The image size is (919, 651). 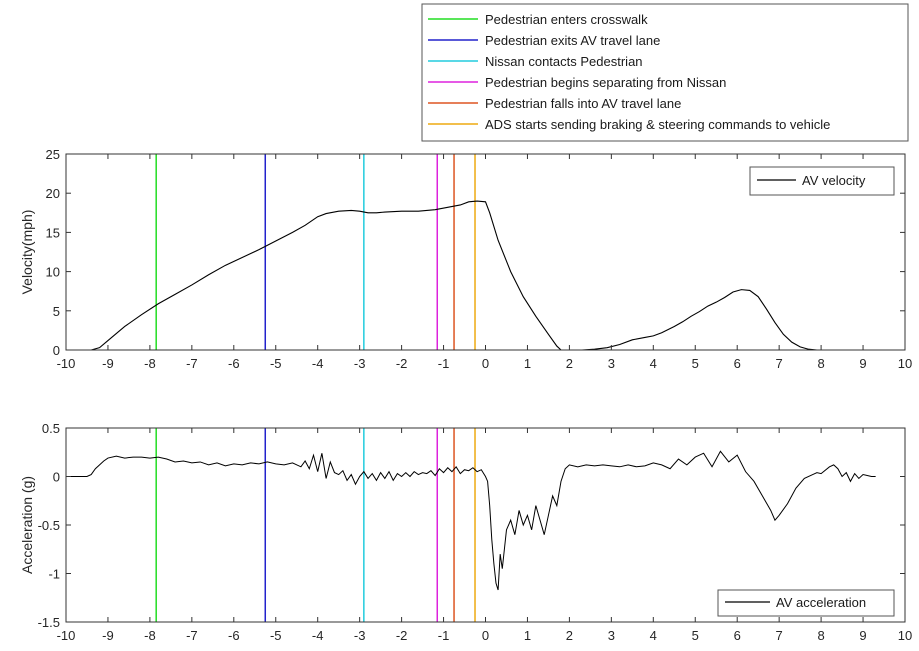 What do you see at coordinates (572, 40) in the screenshot?
I see `event-legend-label: Pedestrian exits AV travel lane` at bounding box center [572, 40].